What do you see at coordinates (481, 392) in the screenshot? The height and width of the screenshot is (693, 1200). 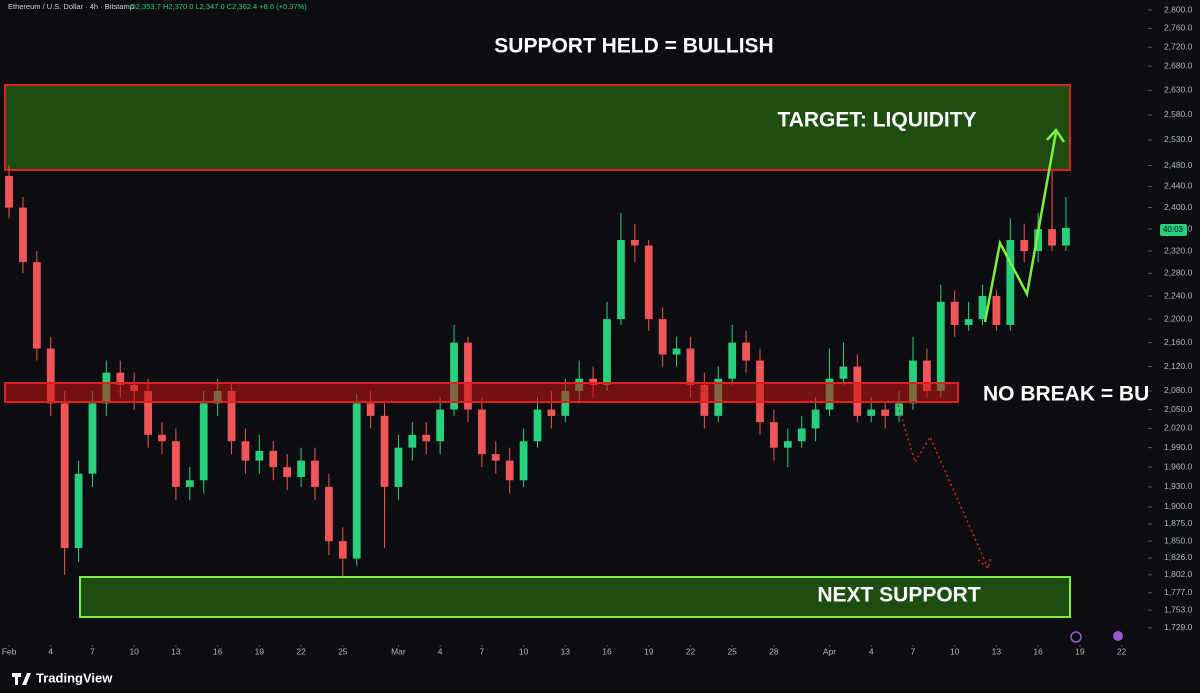 I see `support-level-zone` at bounding box center [481, 392].